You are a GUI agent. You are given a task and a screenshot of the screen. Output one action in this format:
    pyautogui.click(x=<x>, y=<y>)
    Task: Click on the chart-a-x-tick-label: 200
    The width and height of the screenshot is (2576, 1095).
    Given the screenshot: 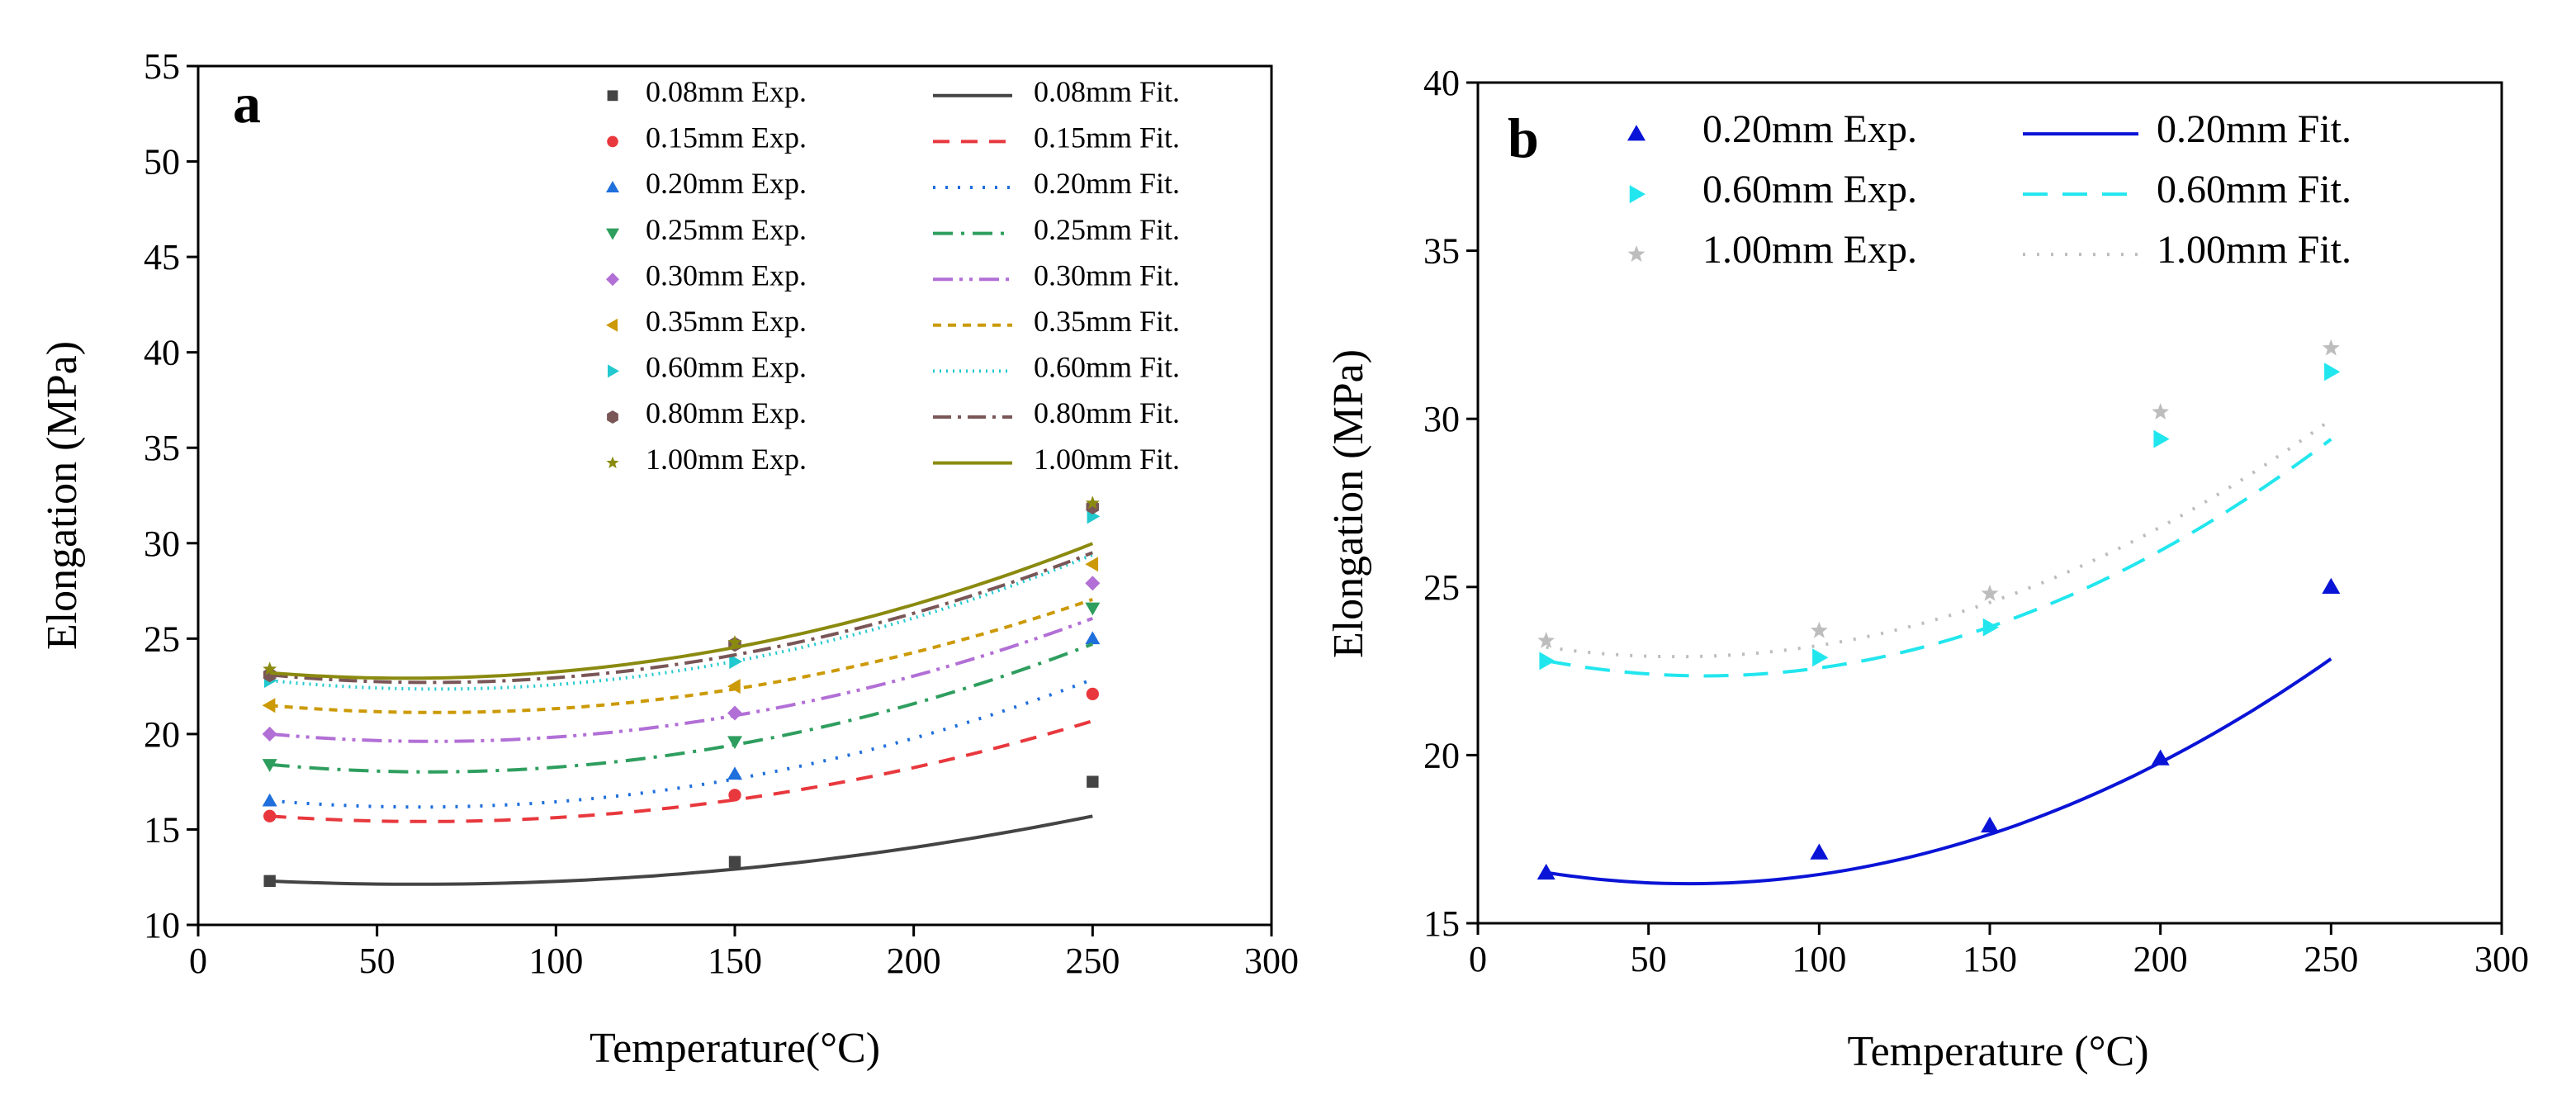 What is the action you would take?
    pyautogui.click(x=914, y=961)
    